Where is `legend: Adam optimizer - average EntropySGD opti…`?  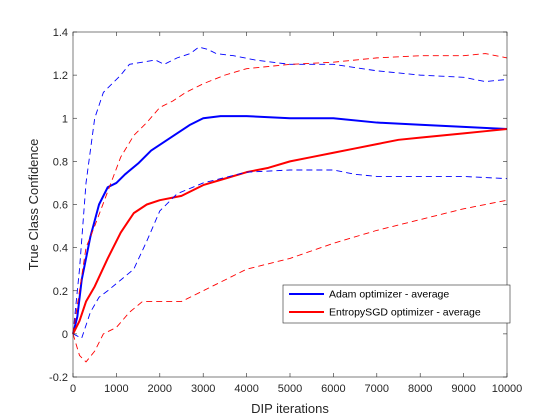
legend: Adam optimizer - average EntropySGD opti… is located at coordinates (396, 304).